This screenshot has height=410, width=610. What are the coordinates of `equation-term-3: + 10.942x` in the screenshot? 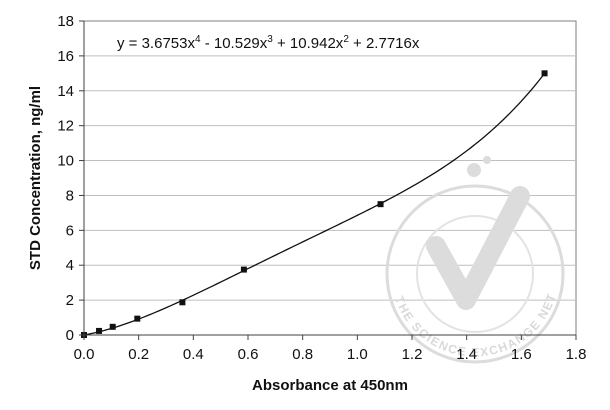 It's located at (308, 43).